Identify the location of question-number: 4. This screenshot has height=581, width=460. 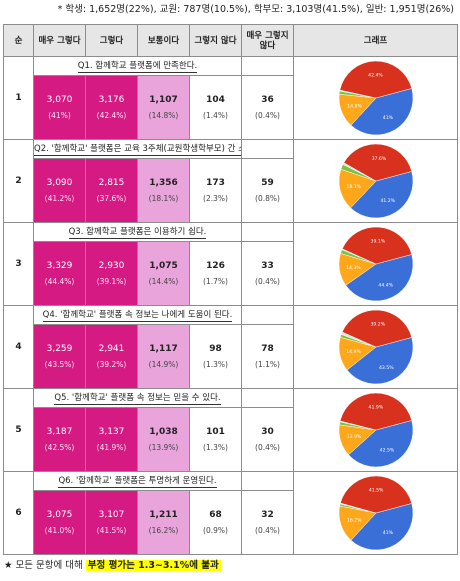
(18, 347).